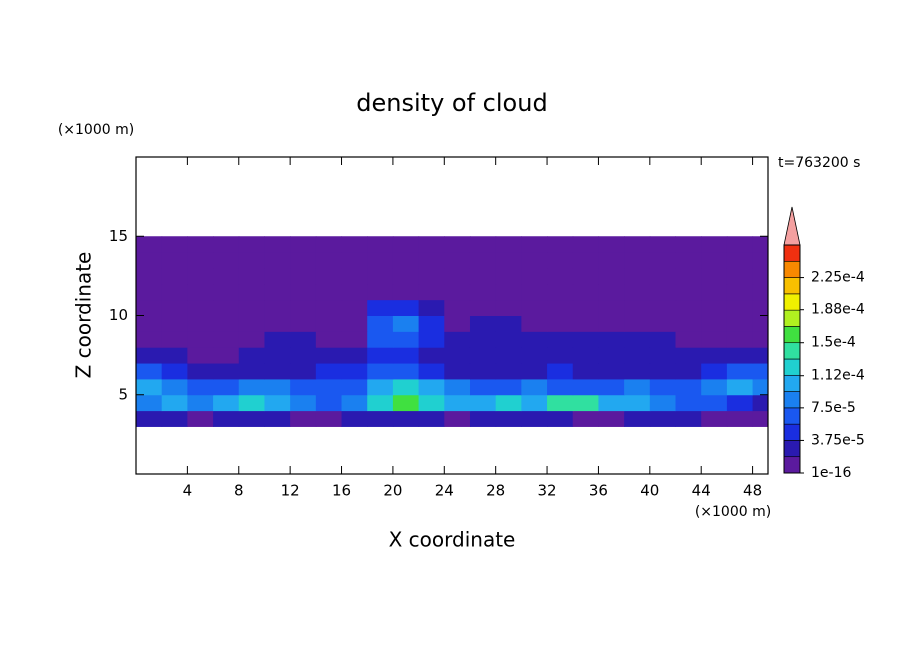  Describe the element at coordinates (752, 491) in the screenshot. I see `x-tick-label: 48` at that location.